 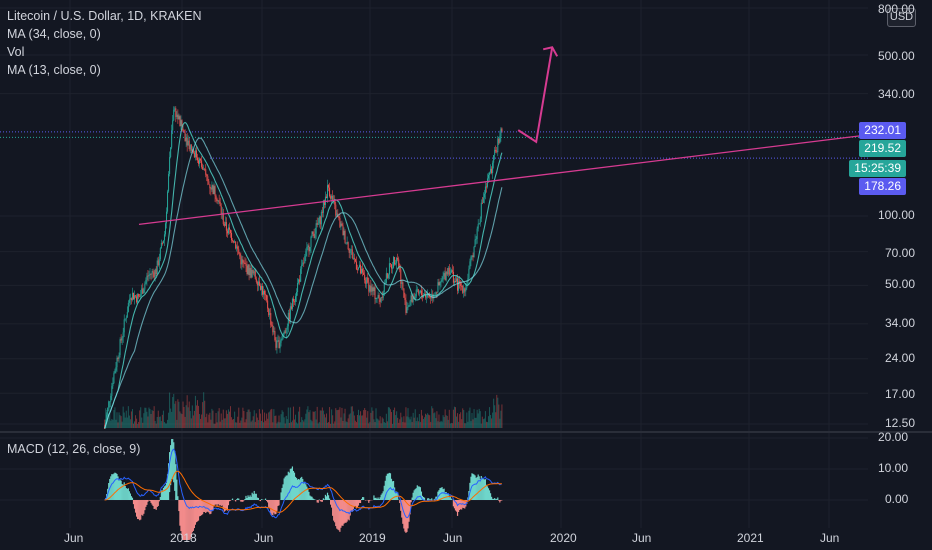 I want to click on time-axis-label: Jun, so click(x=453, y=538).